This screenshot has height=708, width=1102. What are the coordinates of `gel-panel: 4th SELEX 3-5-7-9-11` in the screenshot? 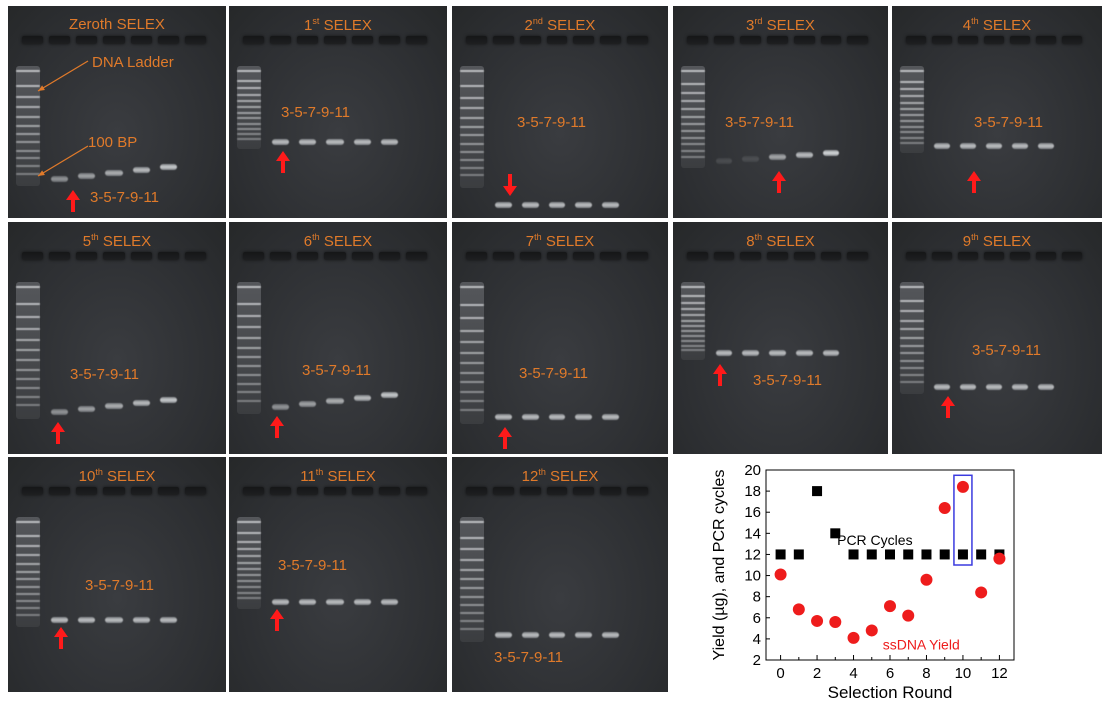 It's located at (997, 112).